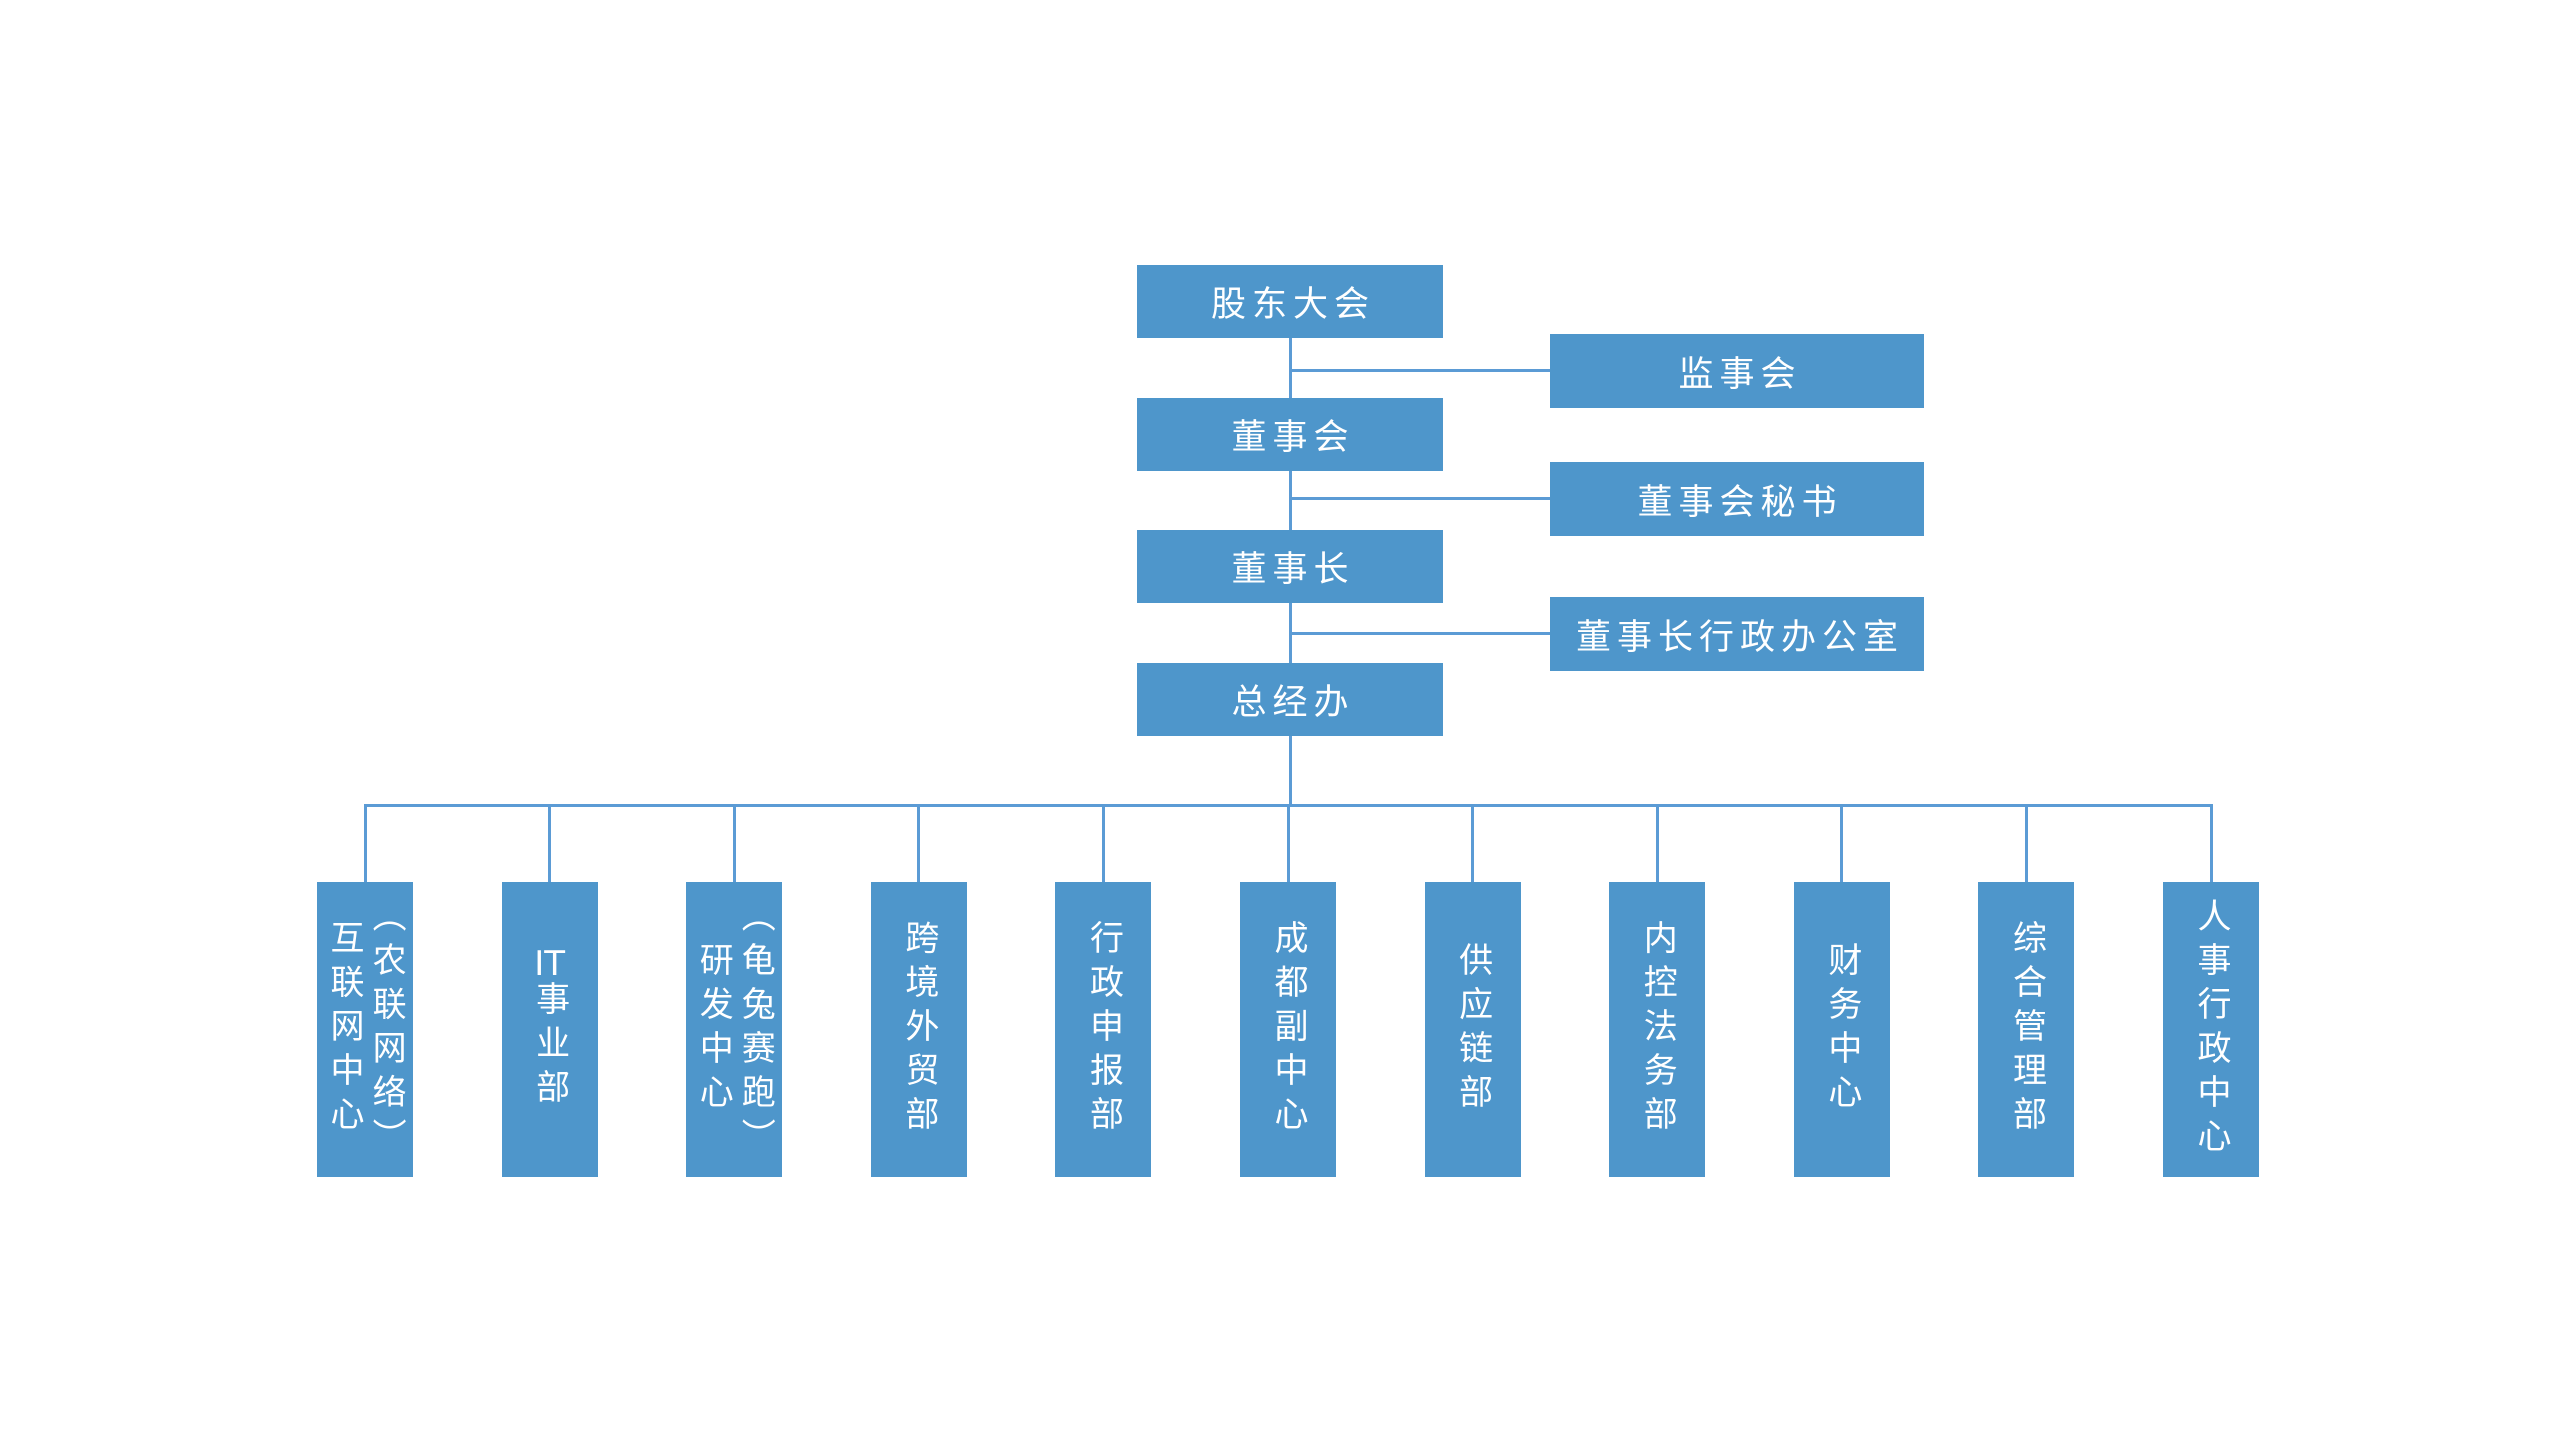  What do you see at coordinates (1288, 844) in the screenshot?
I see `connector-drop-chengdu-sub-center` at bounding box center [1288, 844].